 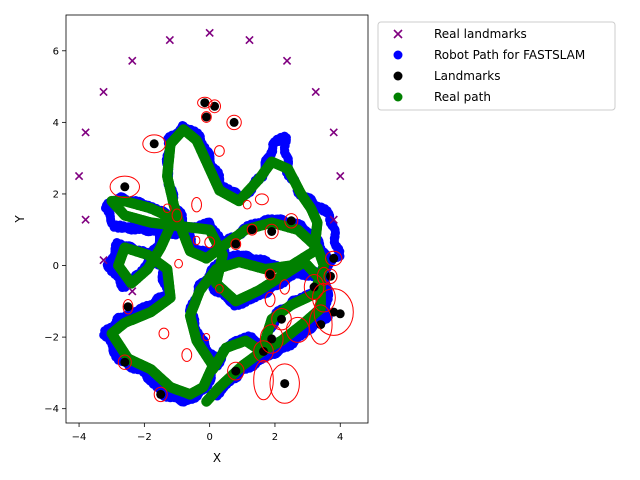 I want to click on x-tick-label: −2, so click(x=144, y=437).